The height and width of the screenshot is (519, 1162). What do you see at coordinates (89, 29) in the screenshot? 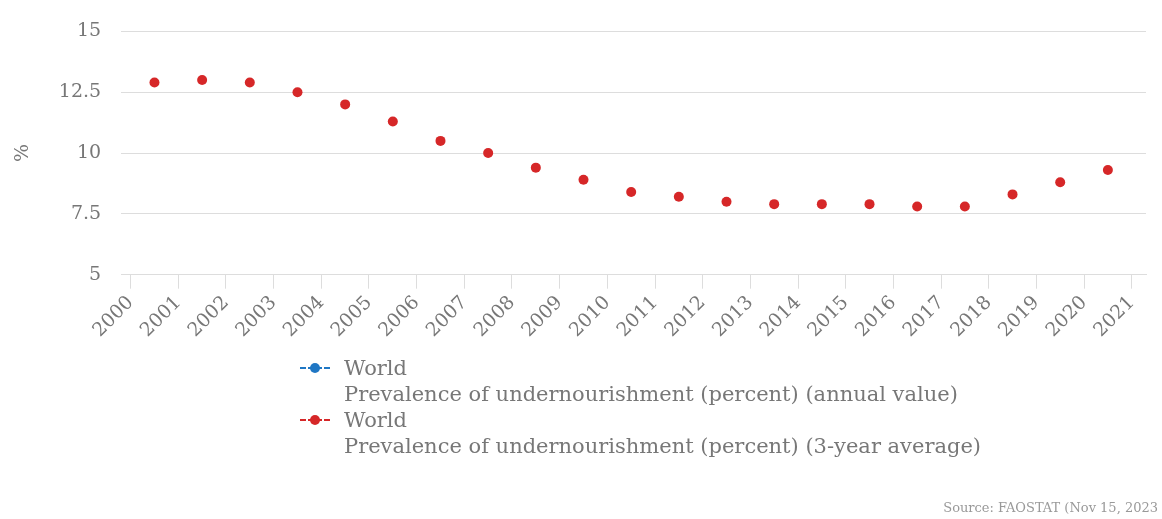
I see `y-tick-label: 15` at bounding box center [89, 29].